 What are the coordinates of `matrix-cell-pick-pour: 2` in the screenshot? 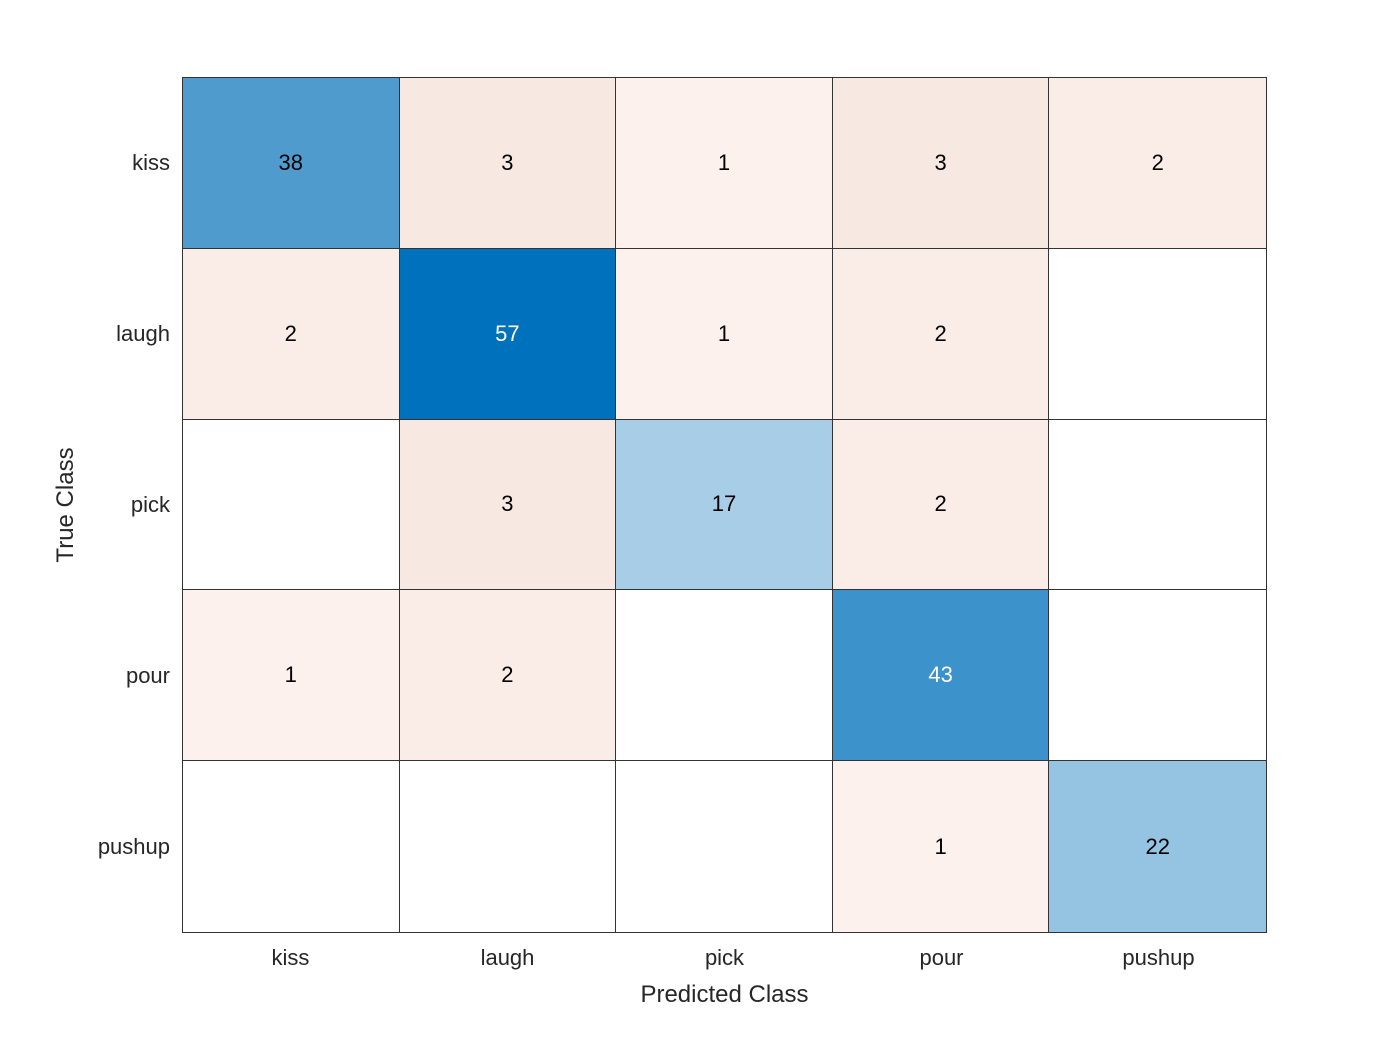 It's located at (941, 505).